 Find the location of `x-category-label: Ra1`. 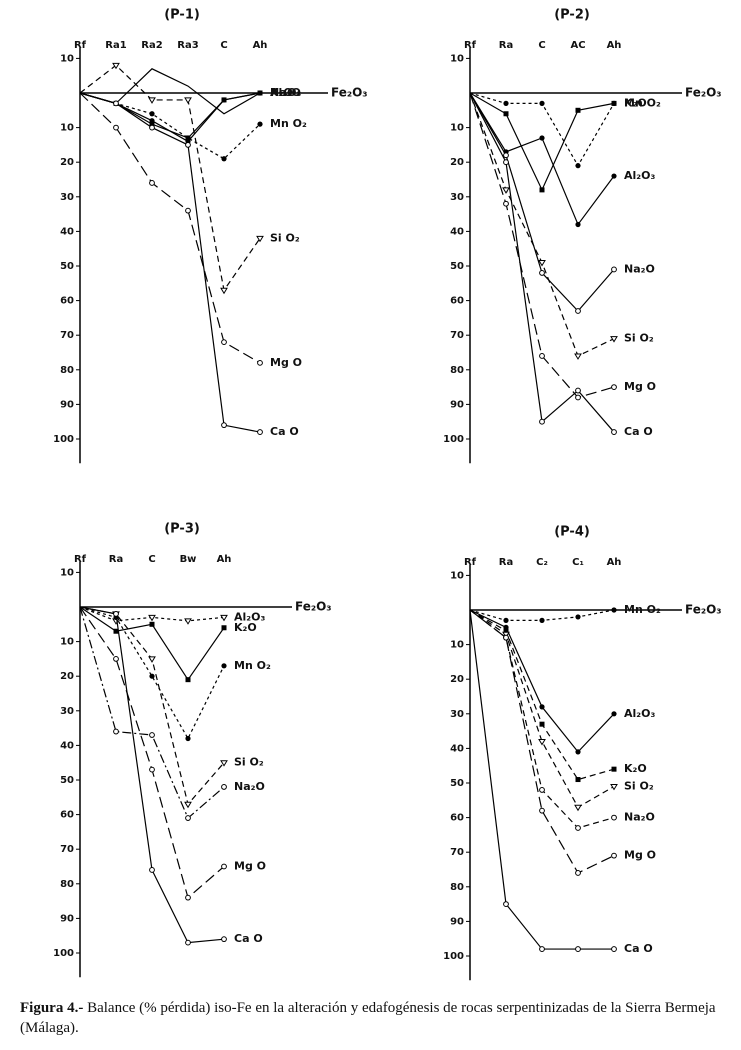

x-category-label: Ra1 is located at coordinates (115, 45).